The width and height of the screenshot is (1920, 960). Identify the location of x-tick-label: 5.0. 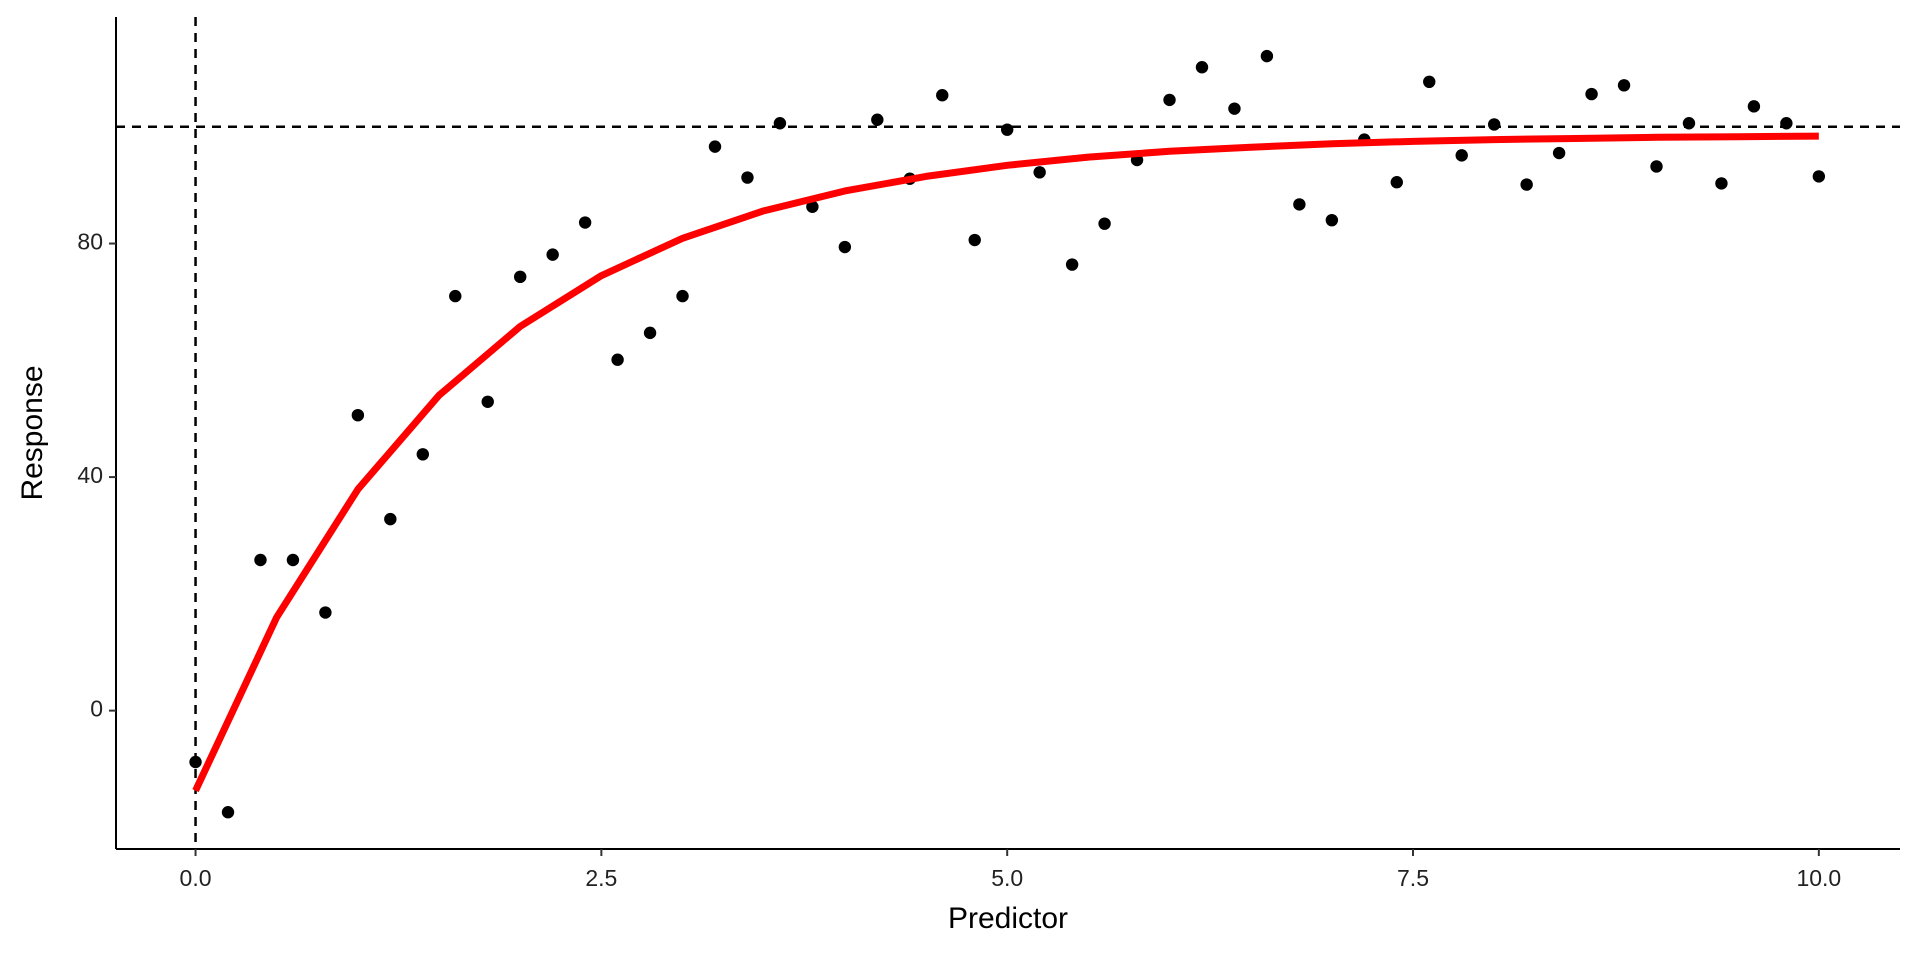
(1007, 878).